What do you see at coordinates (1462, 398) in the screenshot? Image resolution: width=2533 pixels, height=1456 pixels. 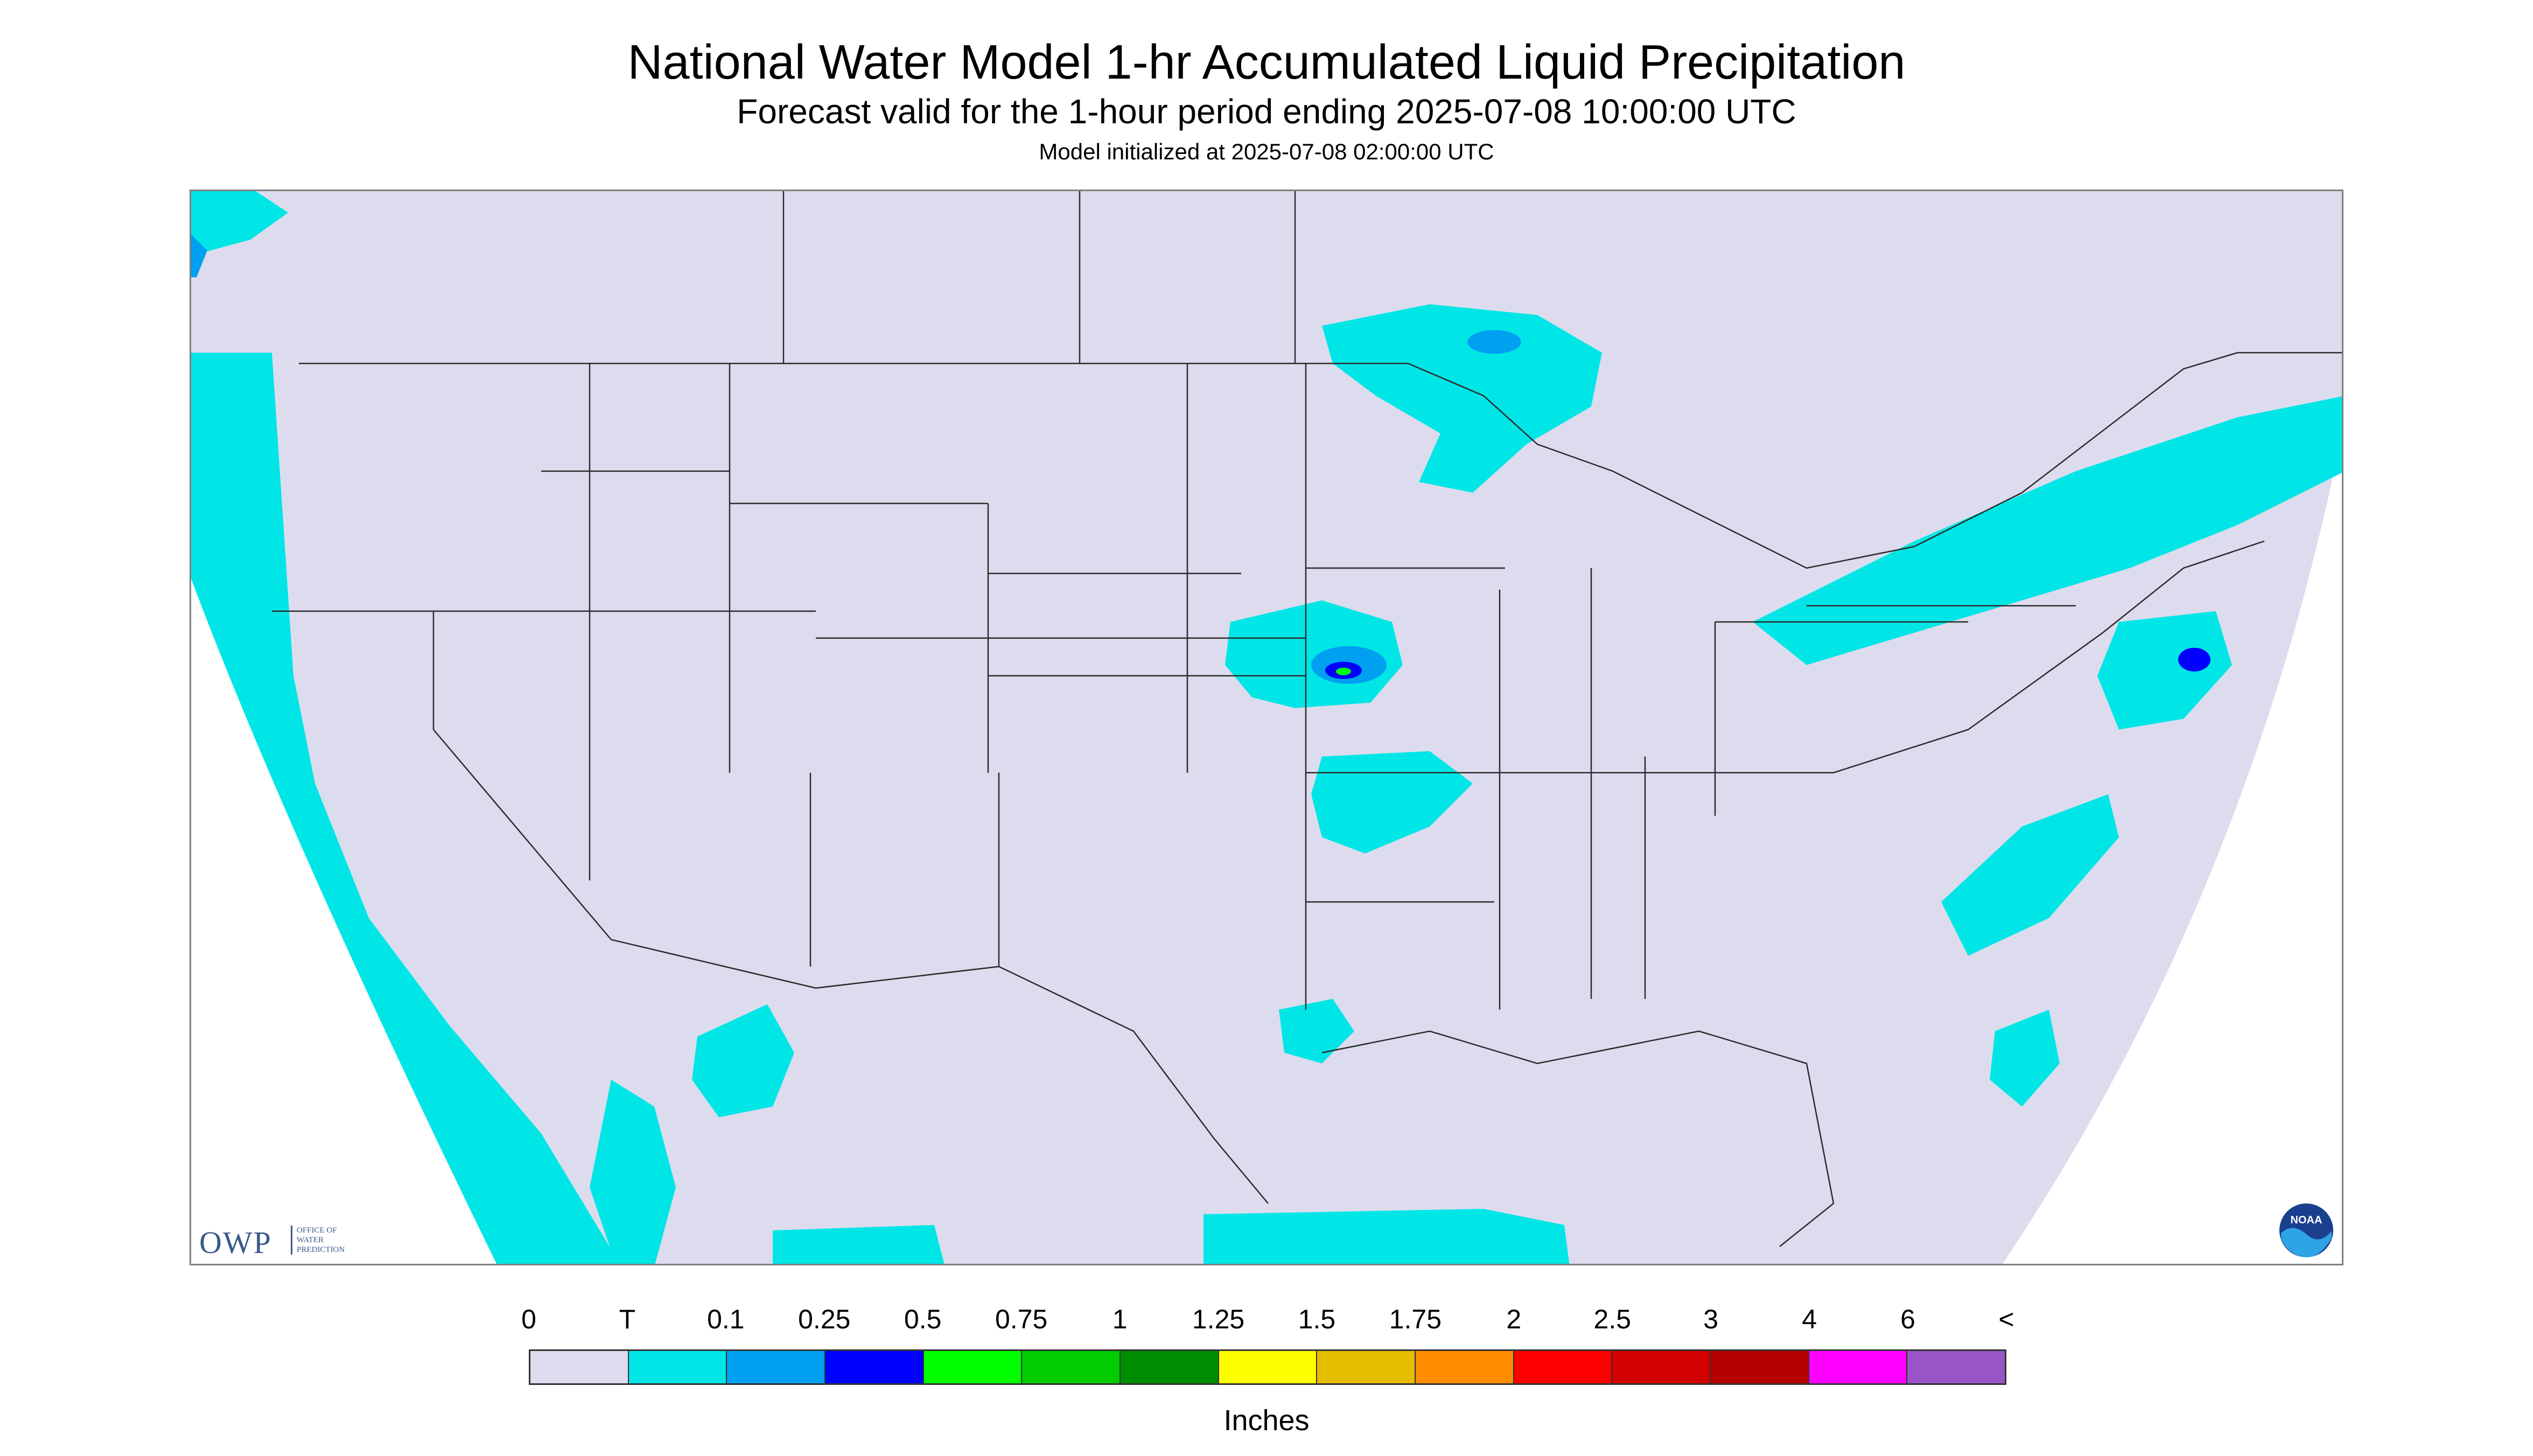 I see `precip-lake-superior` at bounding box center [1462, 398].